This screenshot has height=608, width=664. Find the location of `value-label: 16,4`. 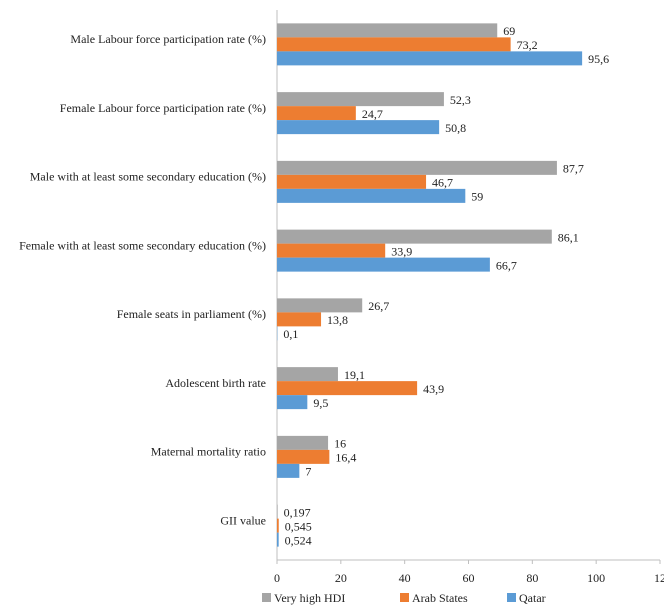

value-label: 16,4 is located at coordinates (345, 458).